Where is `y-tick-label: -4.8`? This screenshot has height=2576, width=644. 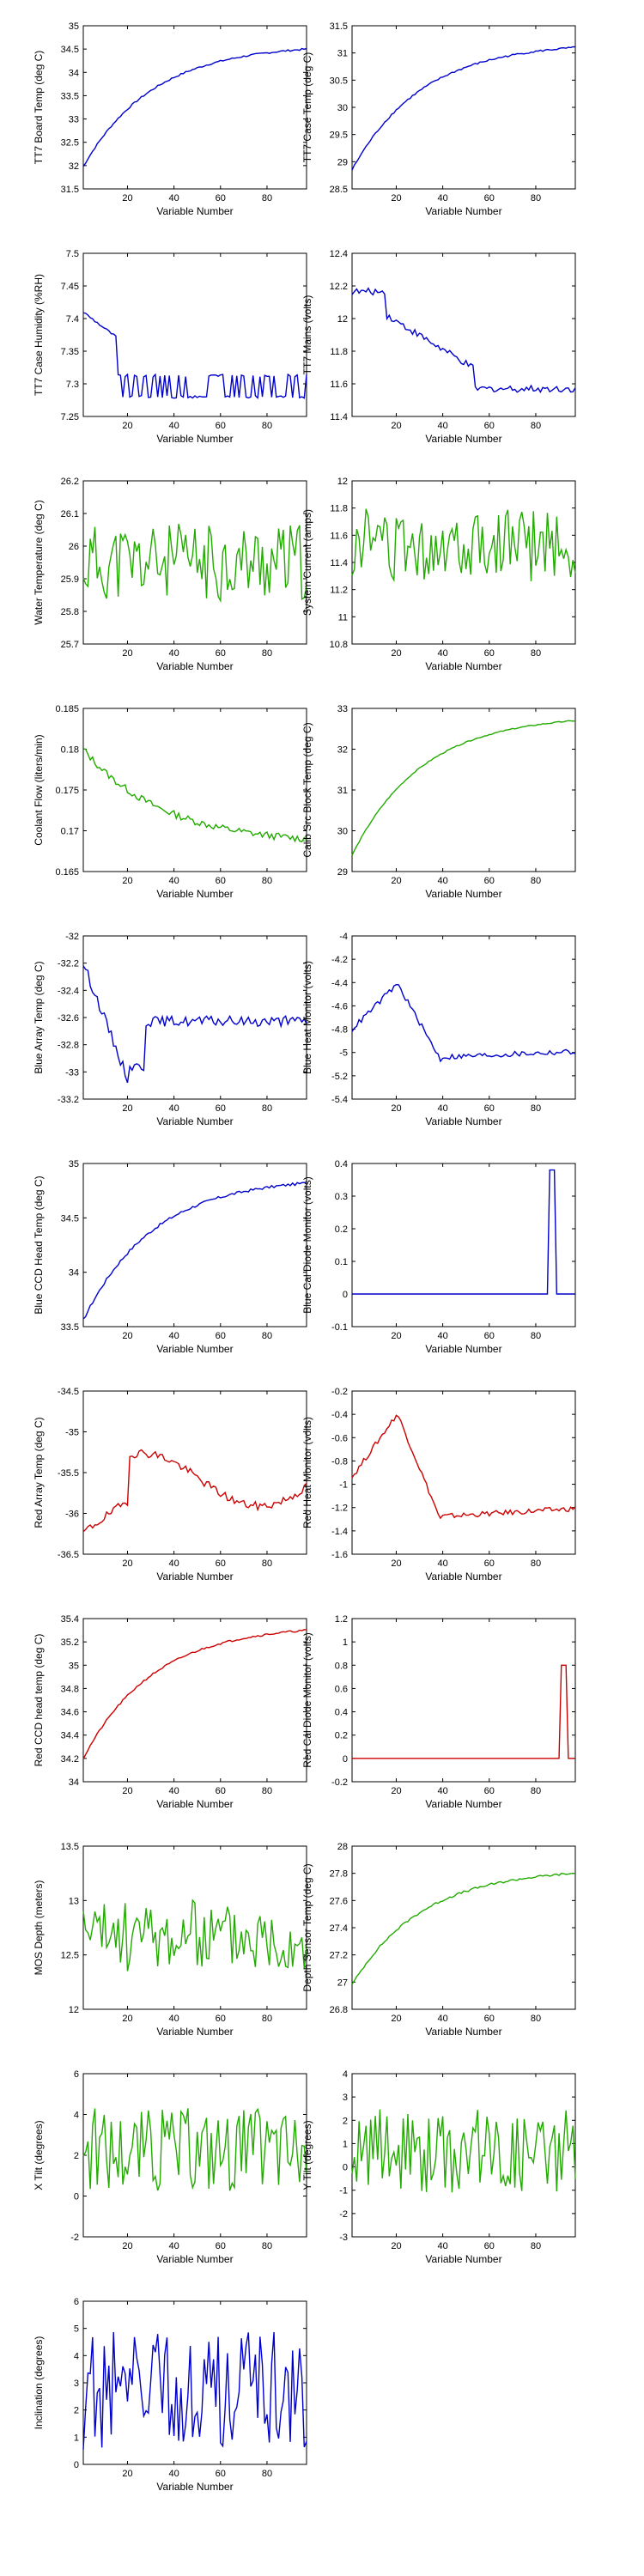
y-tick-label: -4.8 is located at coordinates (339, 1030).